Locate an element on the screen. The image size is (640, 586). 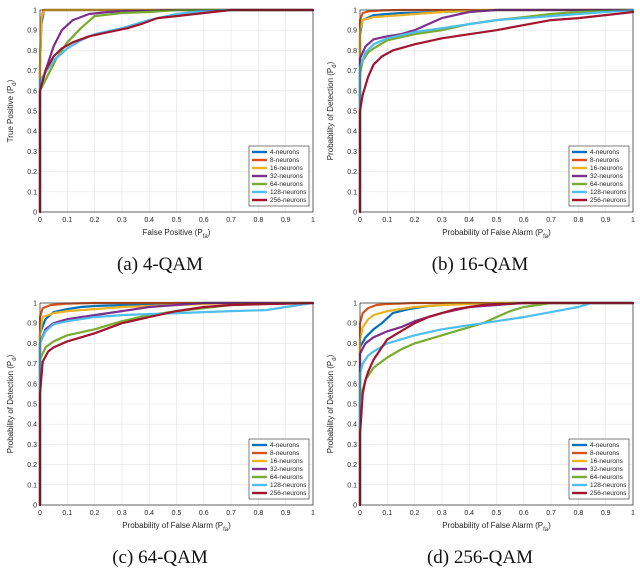
caption-256qam: (d) 256-QAM is located at coordinates (480, 557).